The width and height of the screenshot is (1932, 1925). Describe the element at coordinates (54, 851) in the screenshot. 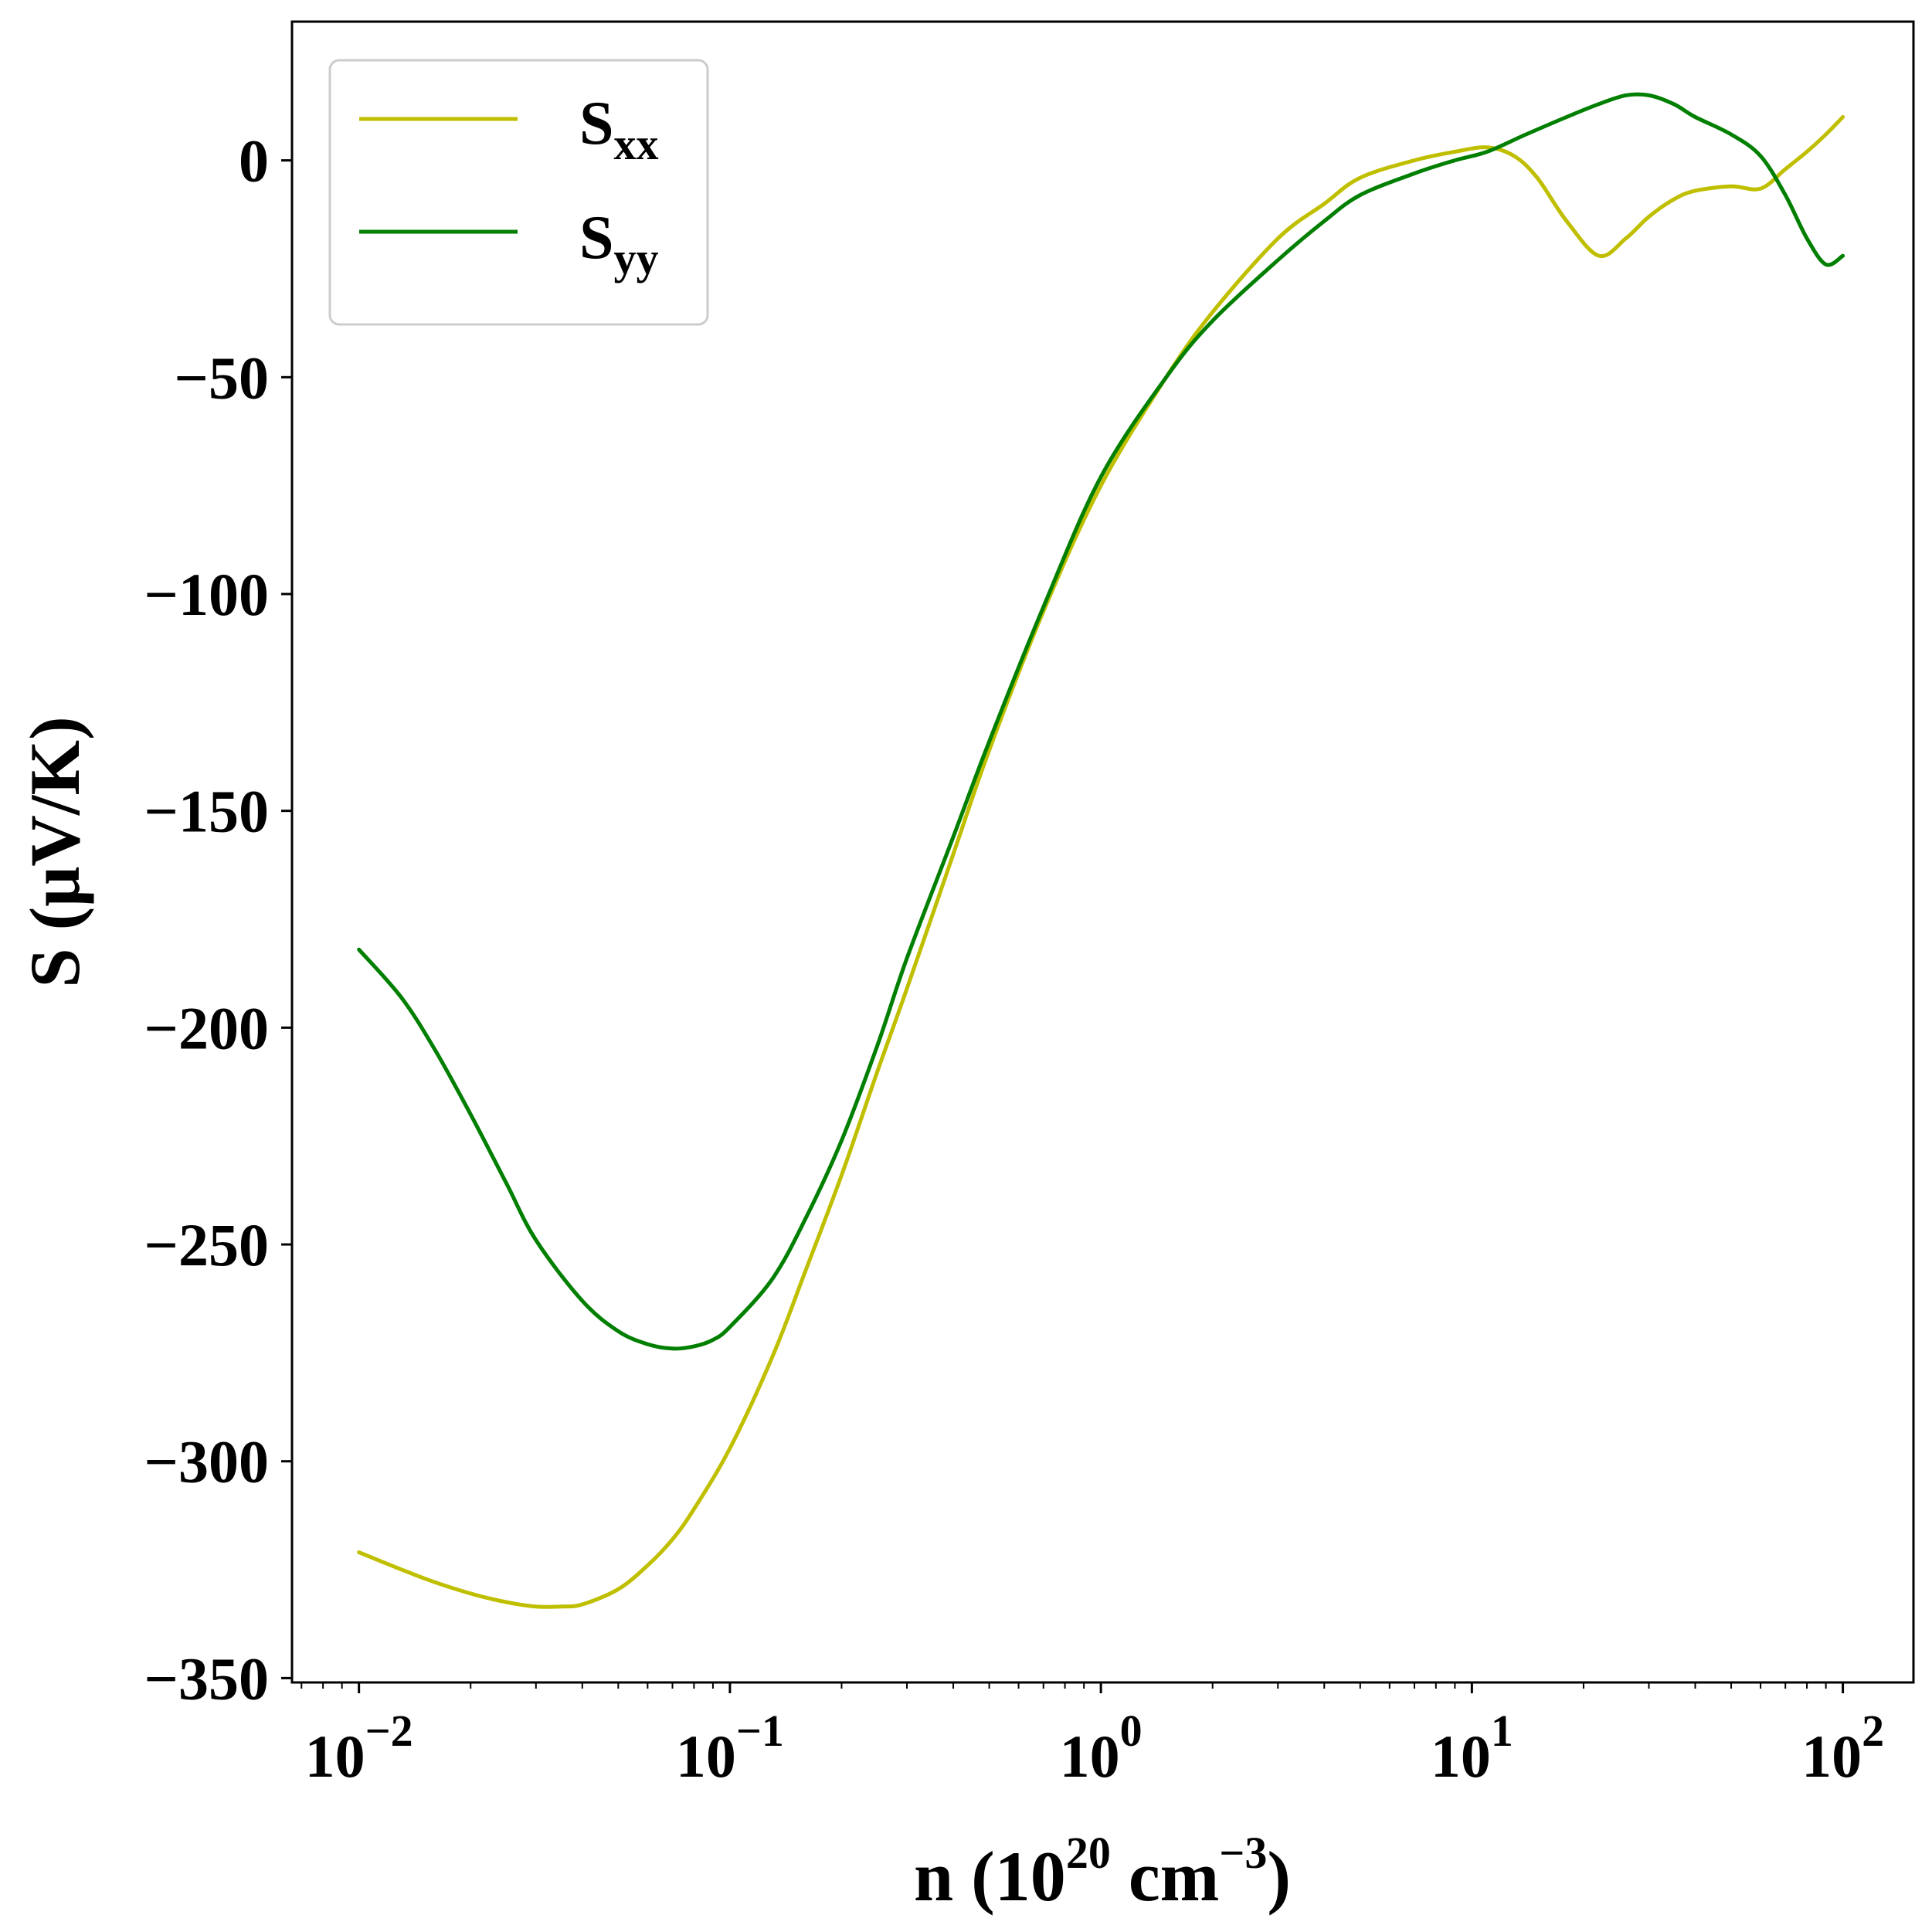

I see `y-axis-label: S (μV/K)` at that location.